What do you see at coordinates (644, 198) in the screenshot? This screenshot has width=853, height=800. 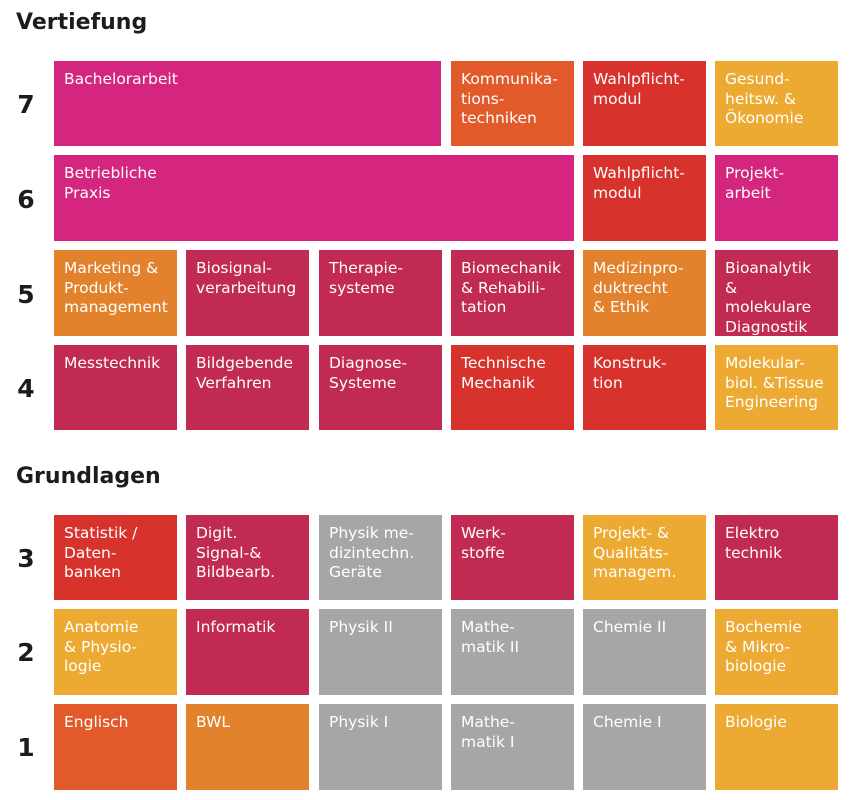 I see `module-wahlpflichtmodul-6: Wahlpflicht- modul` at bounding box center [644, 198].